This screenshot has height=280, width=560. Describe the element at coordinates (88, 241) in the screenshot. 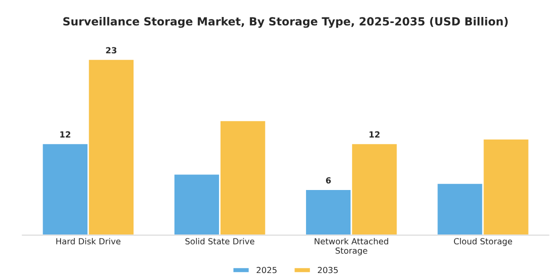

I see `x-tick-label: Hard Disk Drive` at that location.